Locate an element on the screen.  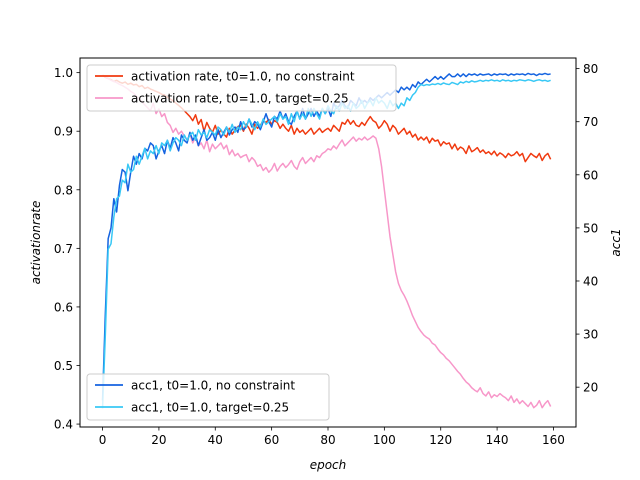
legend-entry-label: acc1, t0=1.0, no constraint is located at coordinates (213, 386).